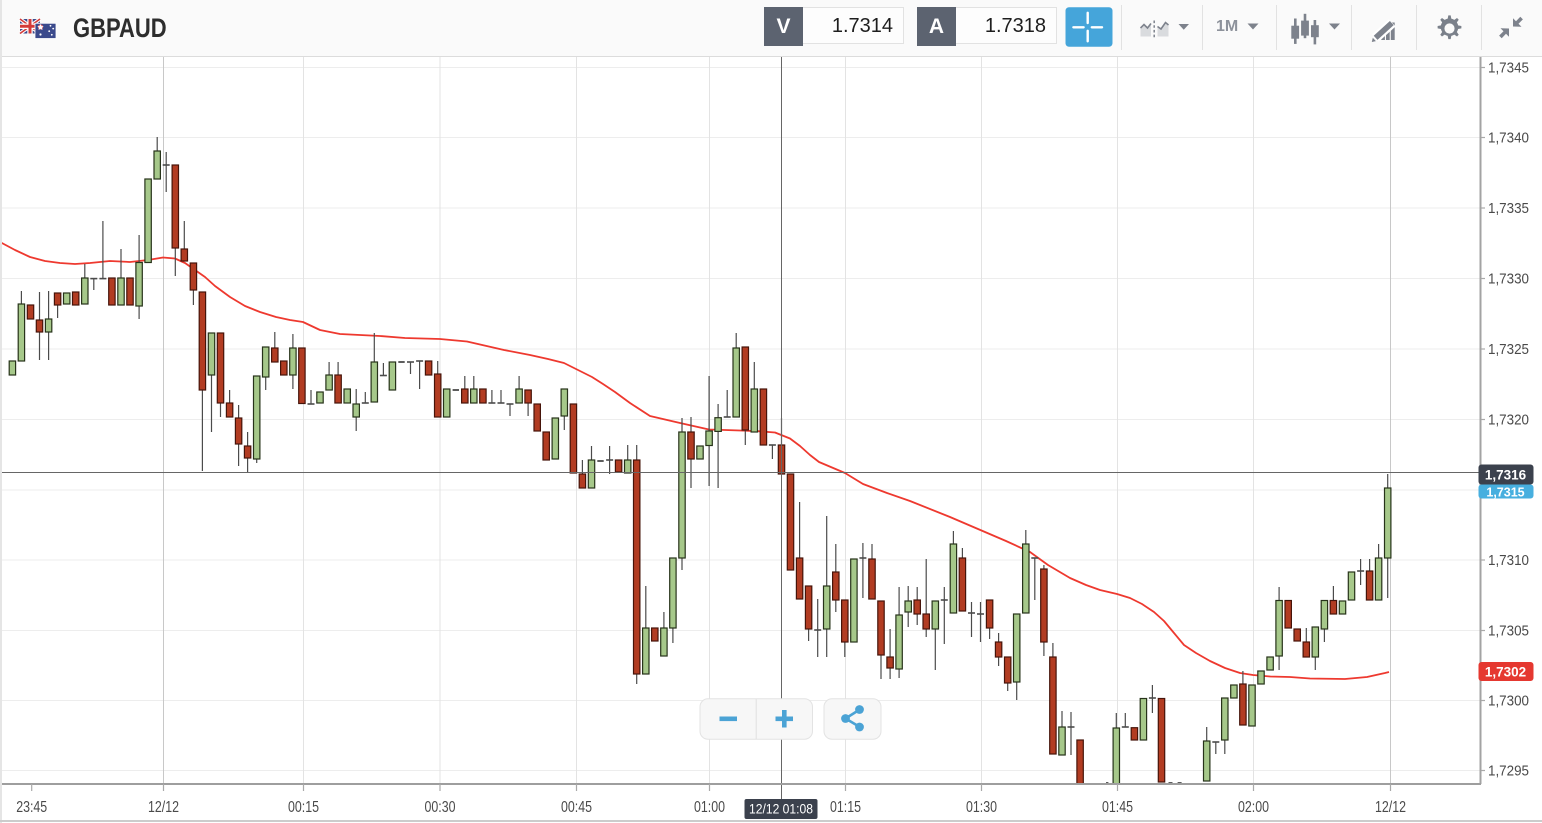  Describe the element at coordinates (1505, 493) in the screenshot. I see `svg-text: 1,7315` at that location.